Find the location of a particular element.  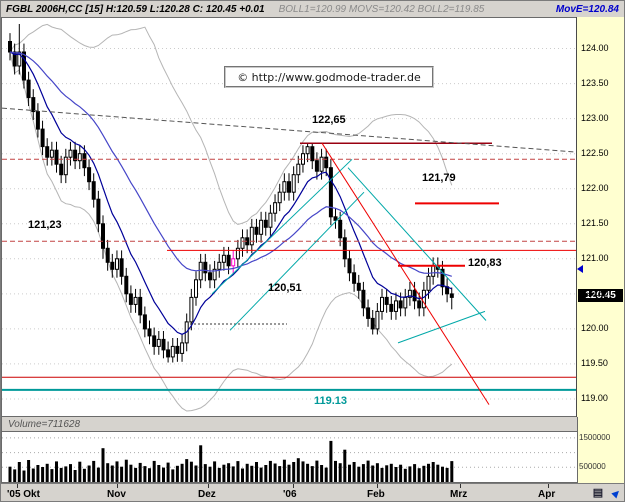

indicator-values-text: BOLL1=120.99 MOVS=120.42 BOLL2=119.85 is located at coordinates (381, 9).